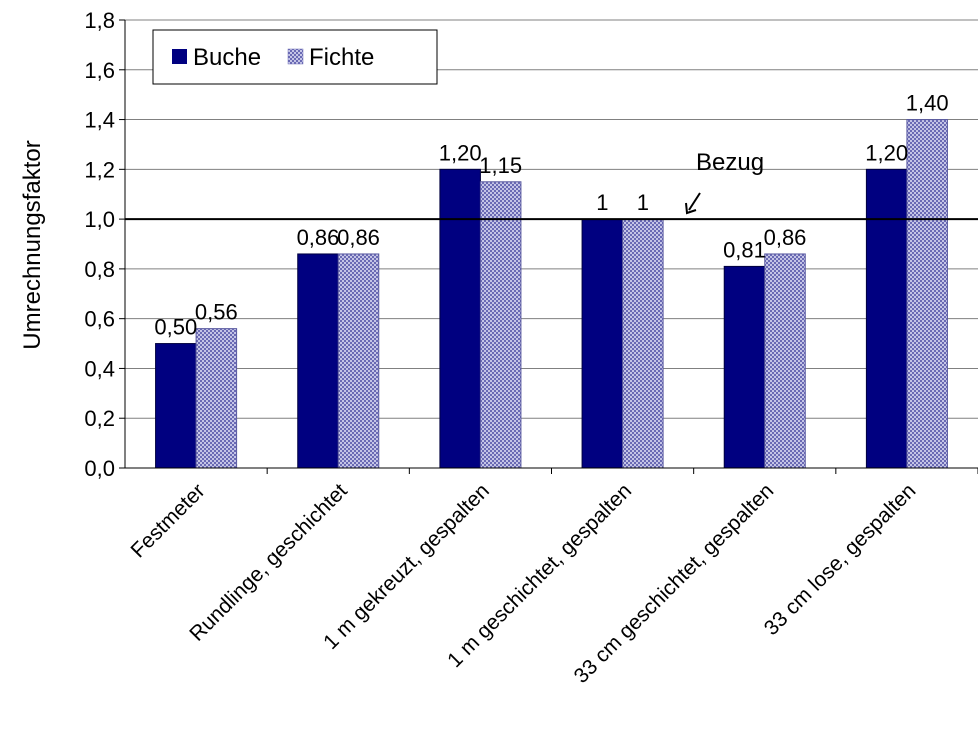 The image size is (978, 745). What do you see at coordinates (99, 319) in the screenshot?
I see `y-tick-label: 0,6` at bounding box center [99, 319].